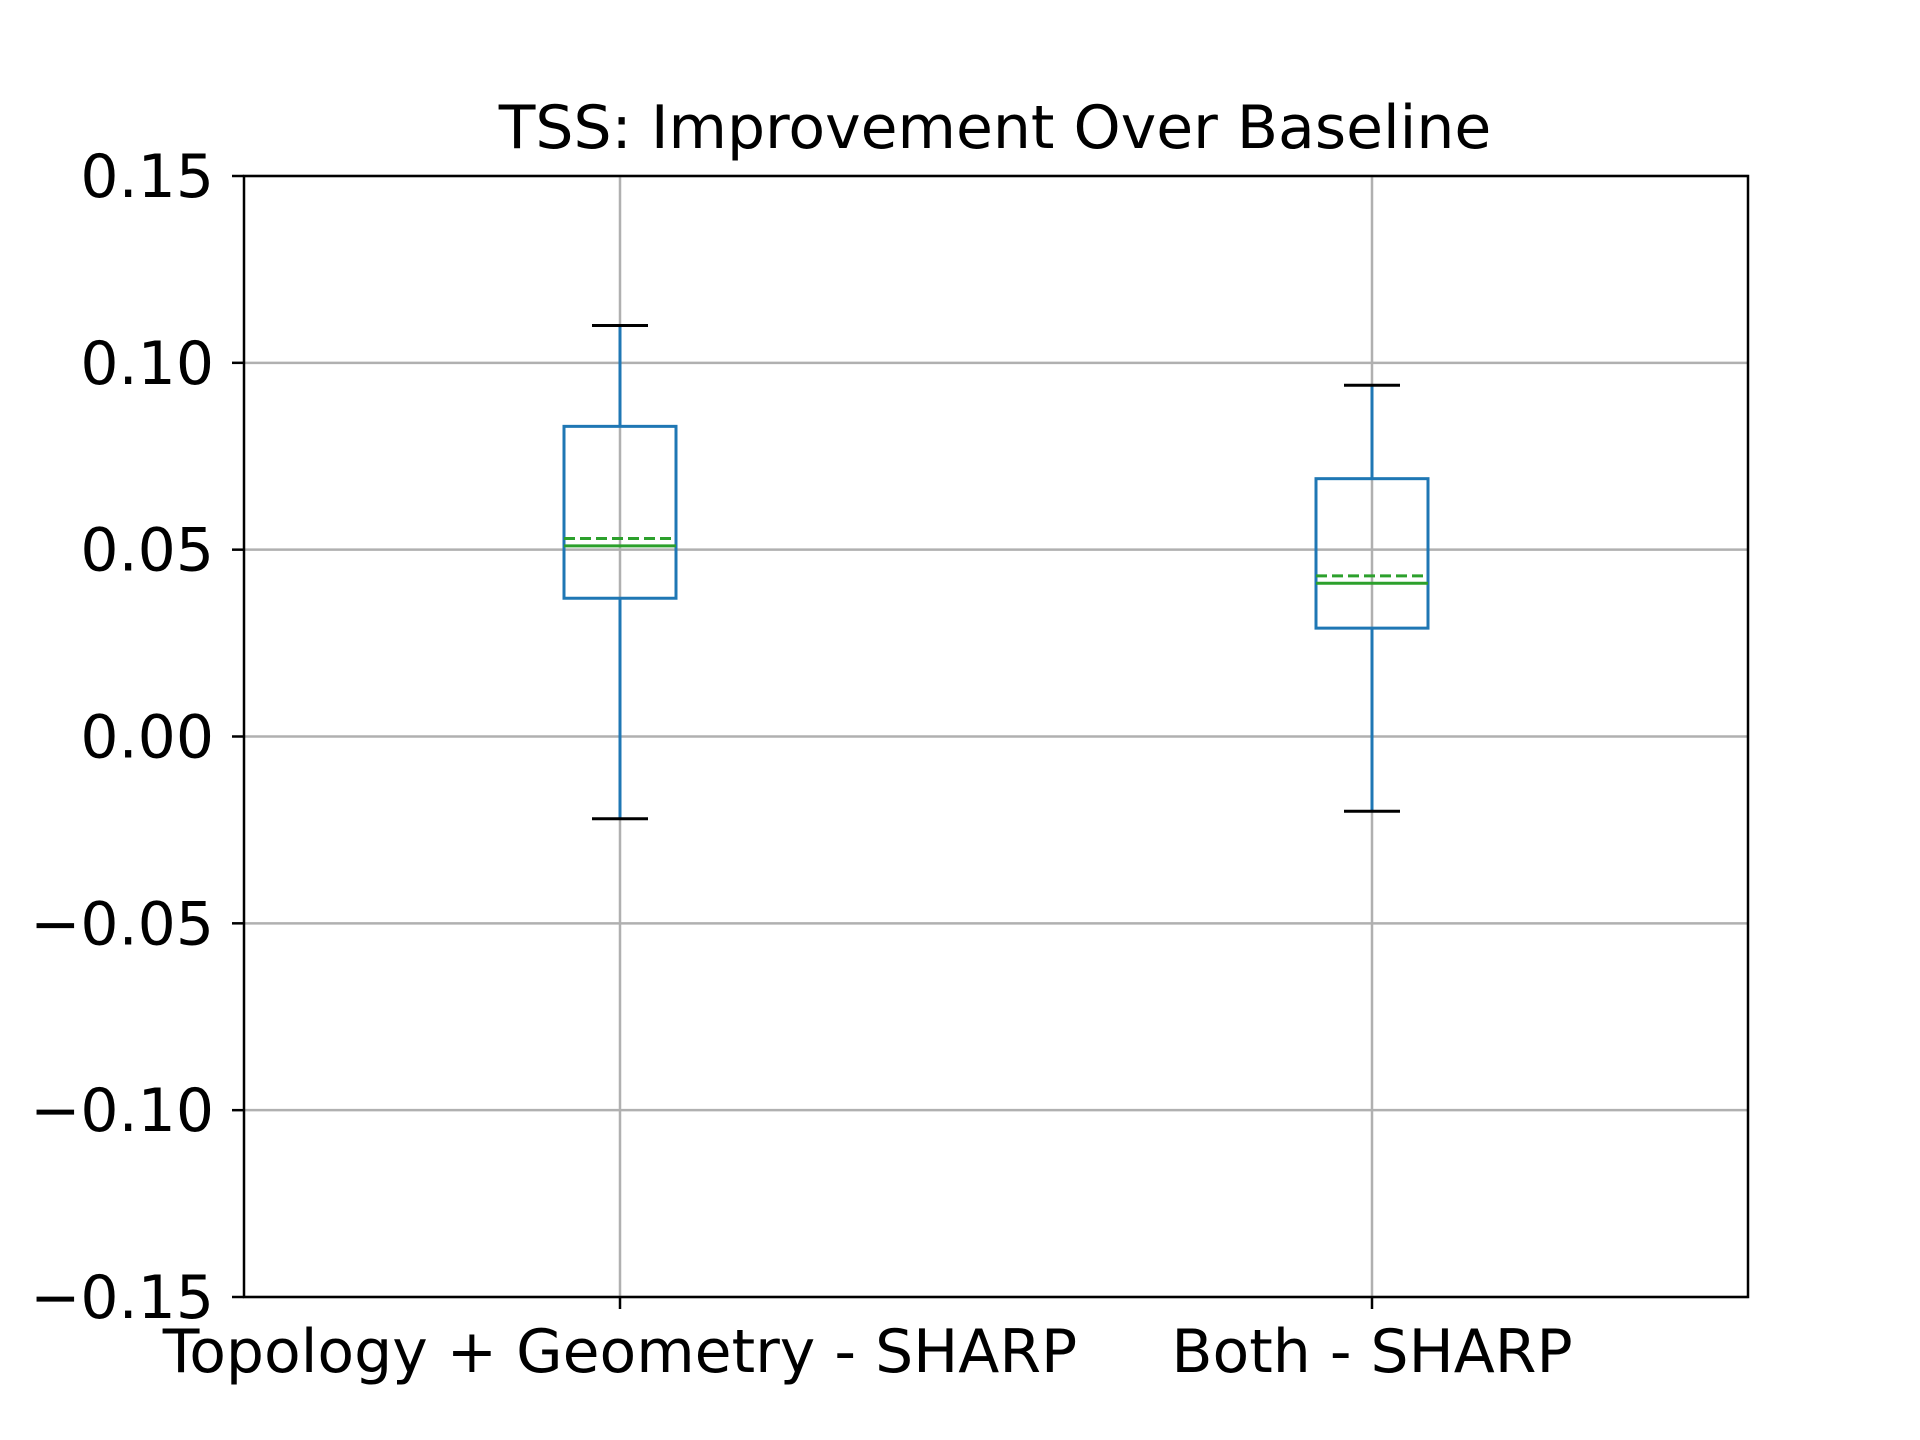 This screenshot has width=1920, height=1440. What do you see at coordinates (1371, 1352) in the screenshot?
I see `x-tick-label: Both - SHARP` at bounding box center [1371, 1352].